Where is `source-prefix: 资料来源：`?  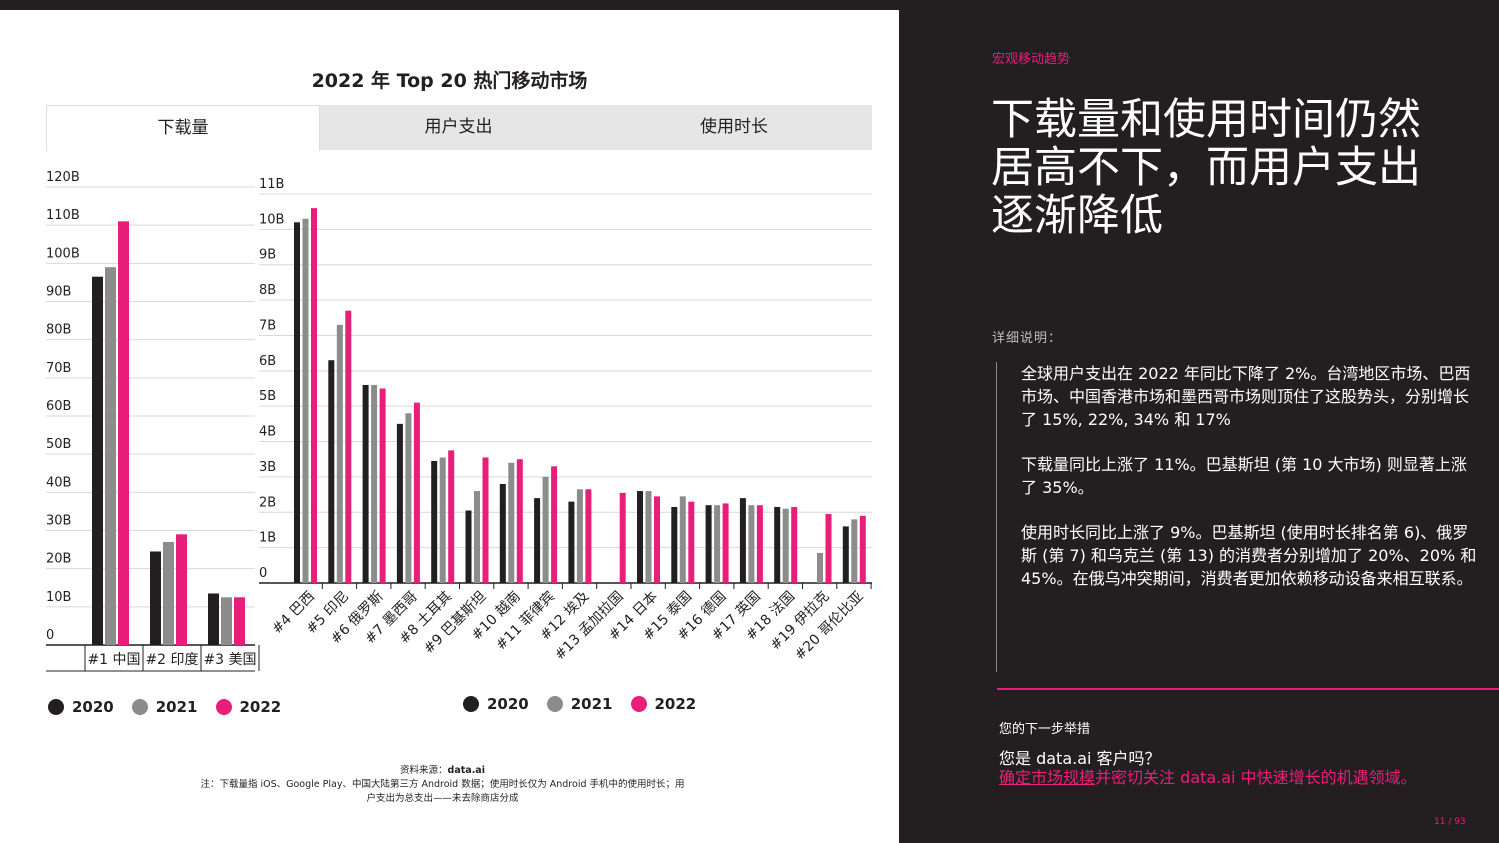
source-prefix: 资料来源： is located at coordinates (424, 770).